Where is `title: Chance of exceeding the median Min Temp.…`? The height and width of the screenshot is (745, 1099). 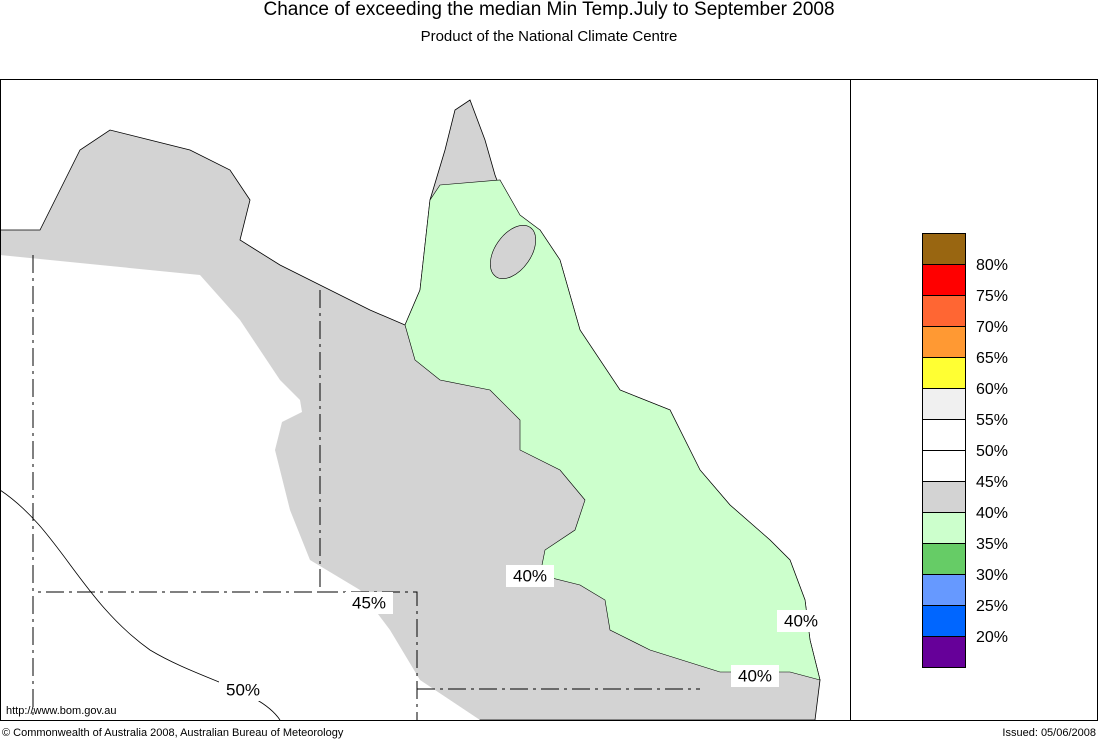 title: Chance of exceeding the median Min Temp.… is located at coordinates (548, 10).